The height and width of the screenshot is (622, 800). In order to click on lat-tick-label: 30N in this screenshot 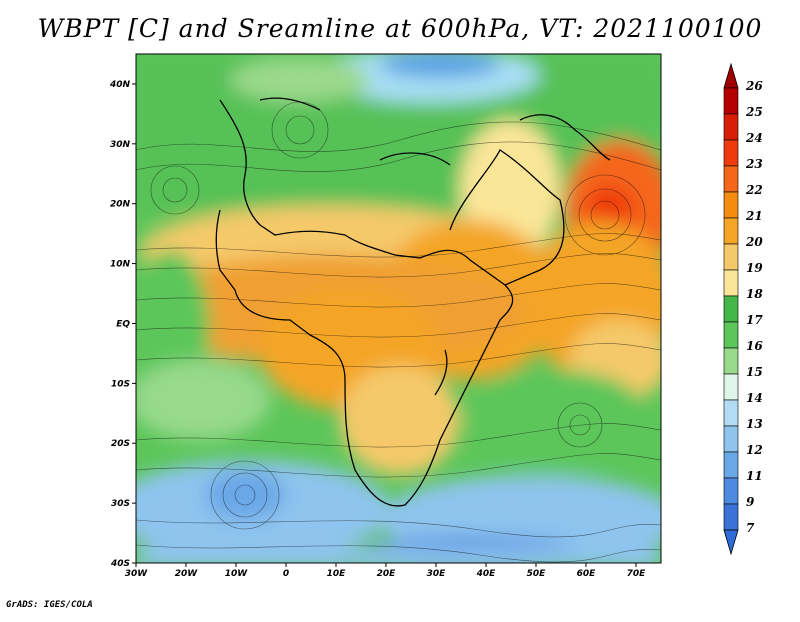, I will do `click(120, 145)`.